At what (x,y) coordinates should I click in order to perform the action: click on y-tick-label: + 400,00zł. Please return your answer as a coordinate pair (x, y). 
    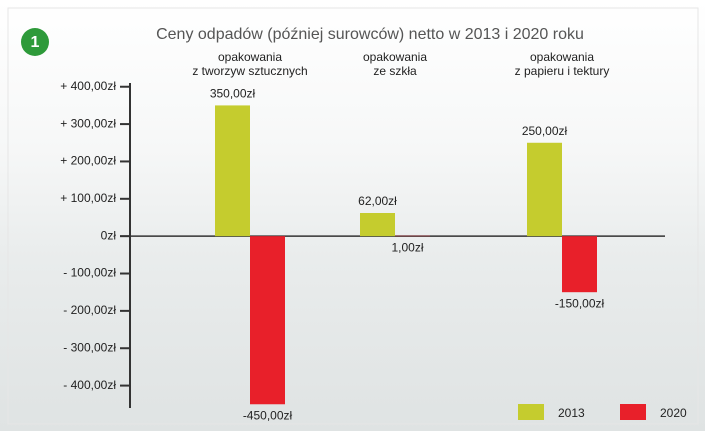
    Looking at the image, I should click on (88, 86).